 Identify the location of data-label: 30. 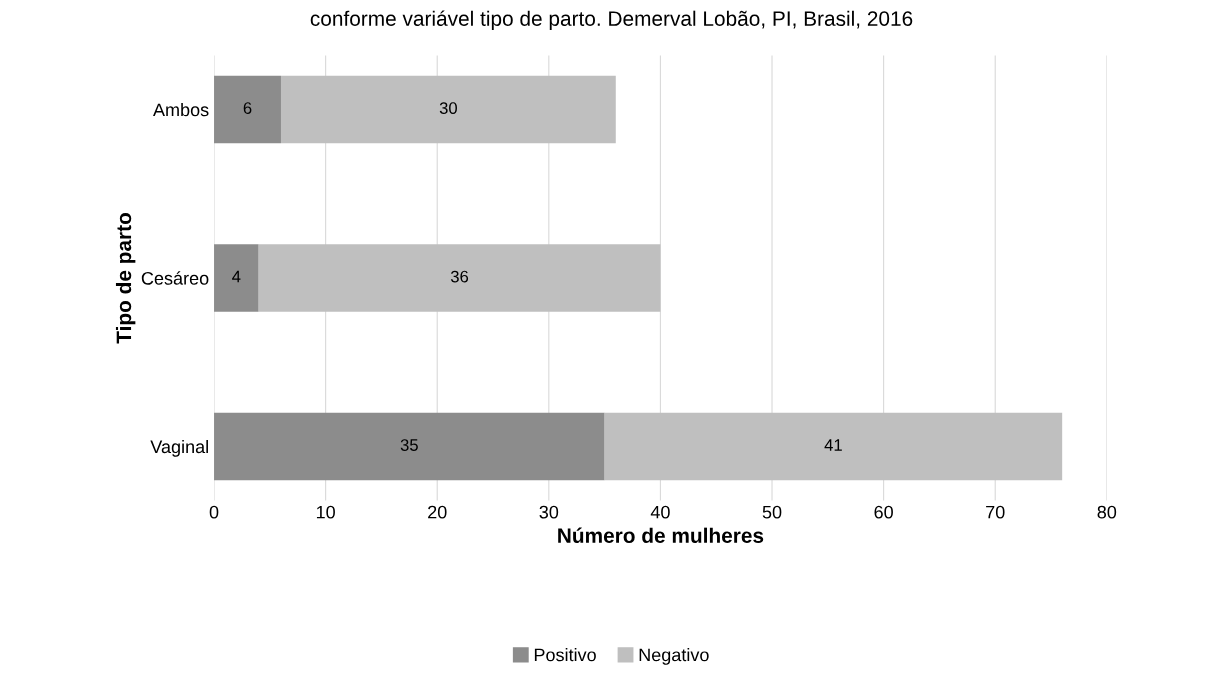
(448, 108).